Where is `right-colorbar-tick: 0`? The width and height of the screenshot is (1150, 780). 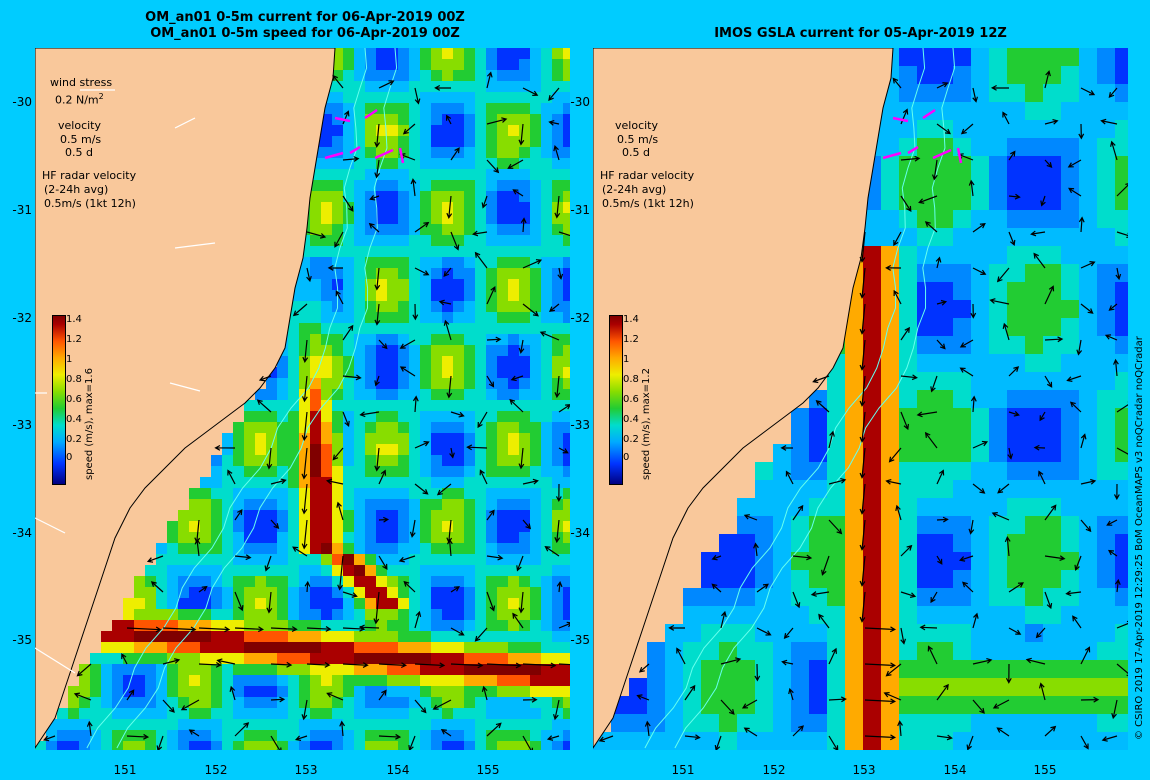
right-colorbar-tick: 0 is located at coordinates (626, 457).